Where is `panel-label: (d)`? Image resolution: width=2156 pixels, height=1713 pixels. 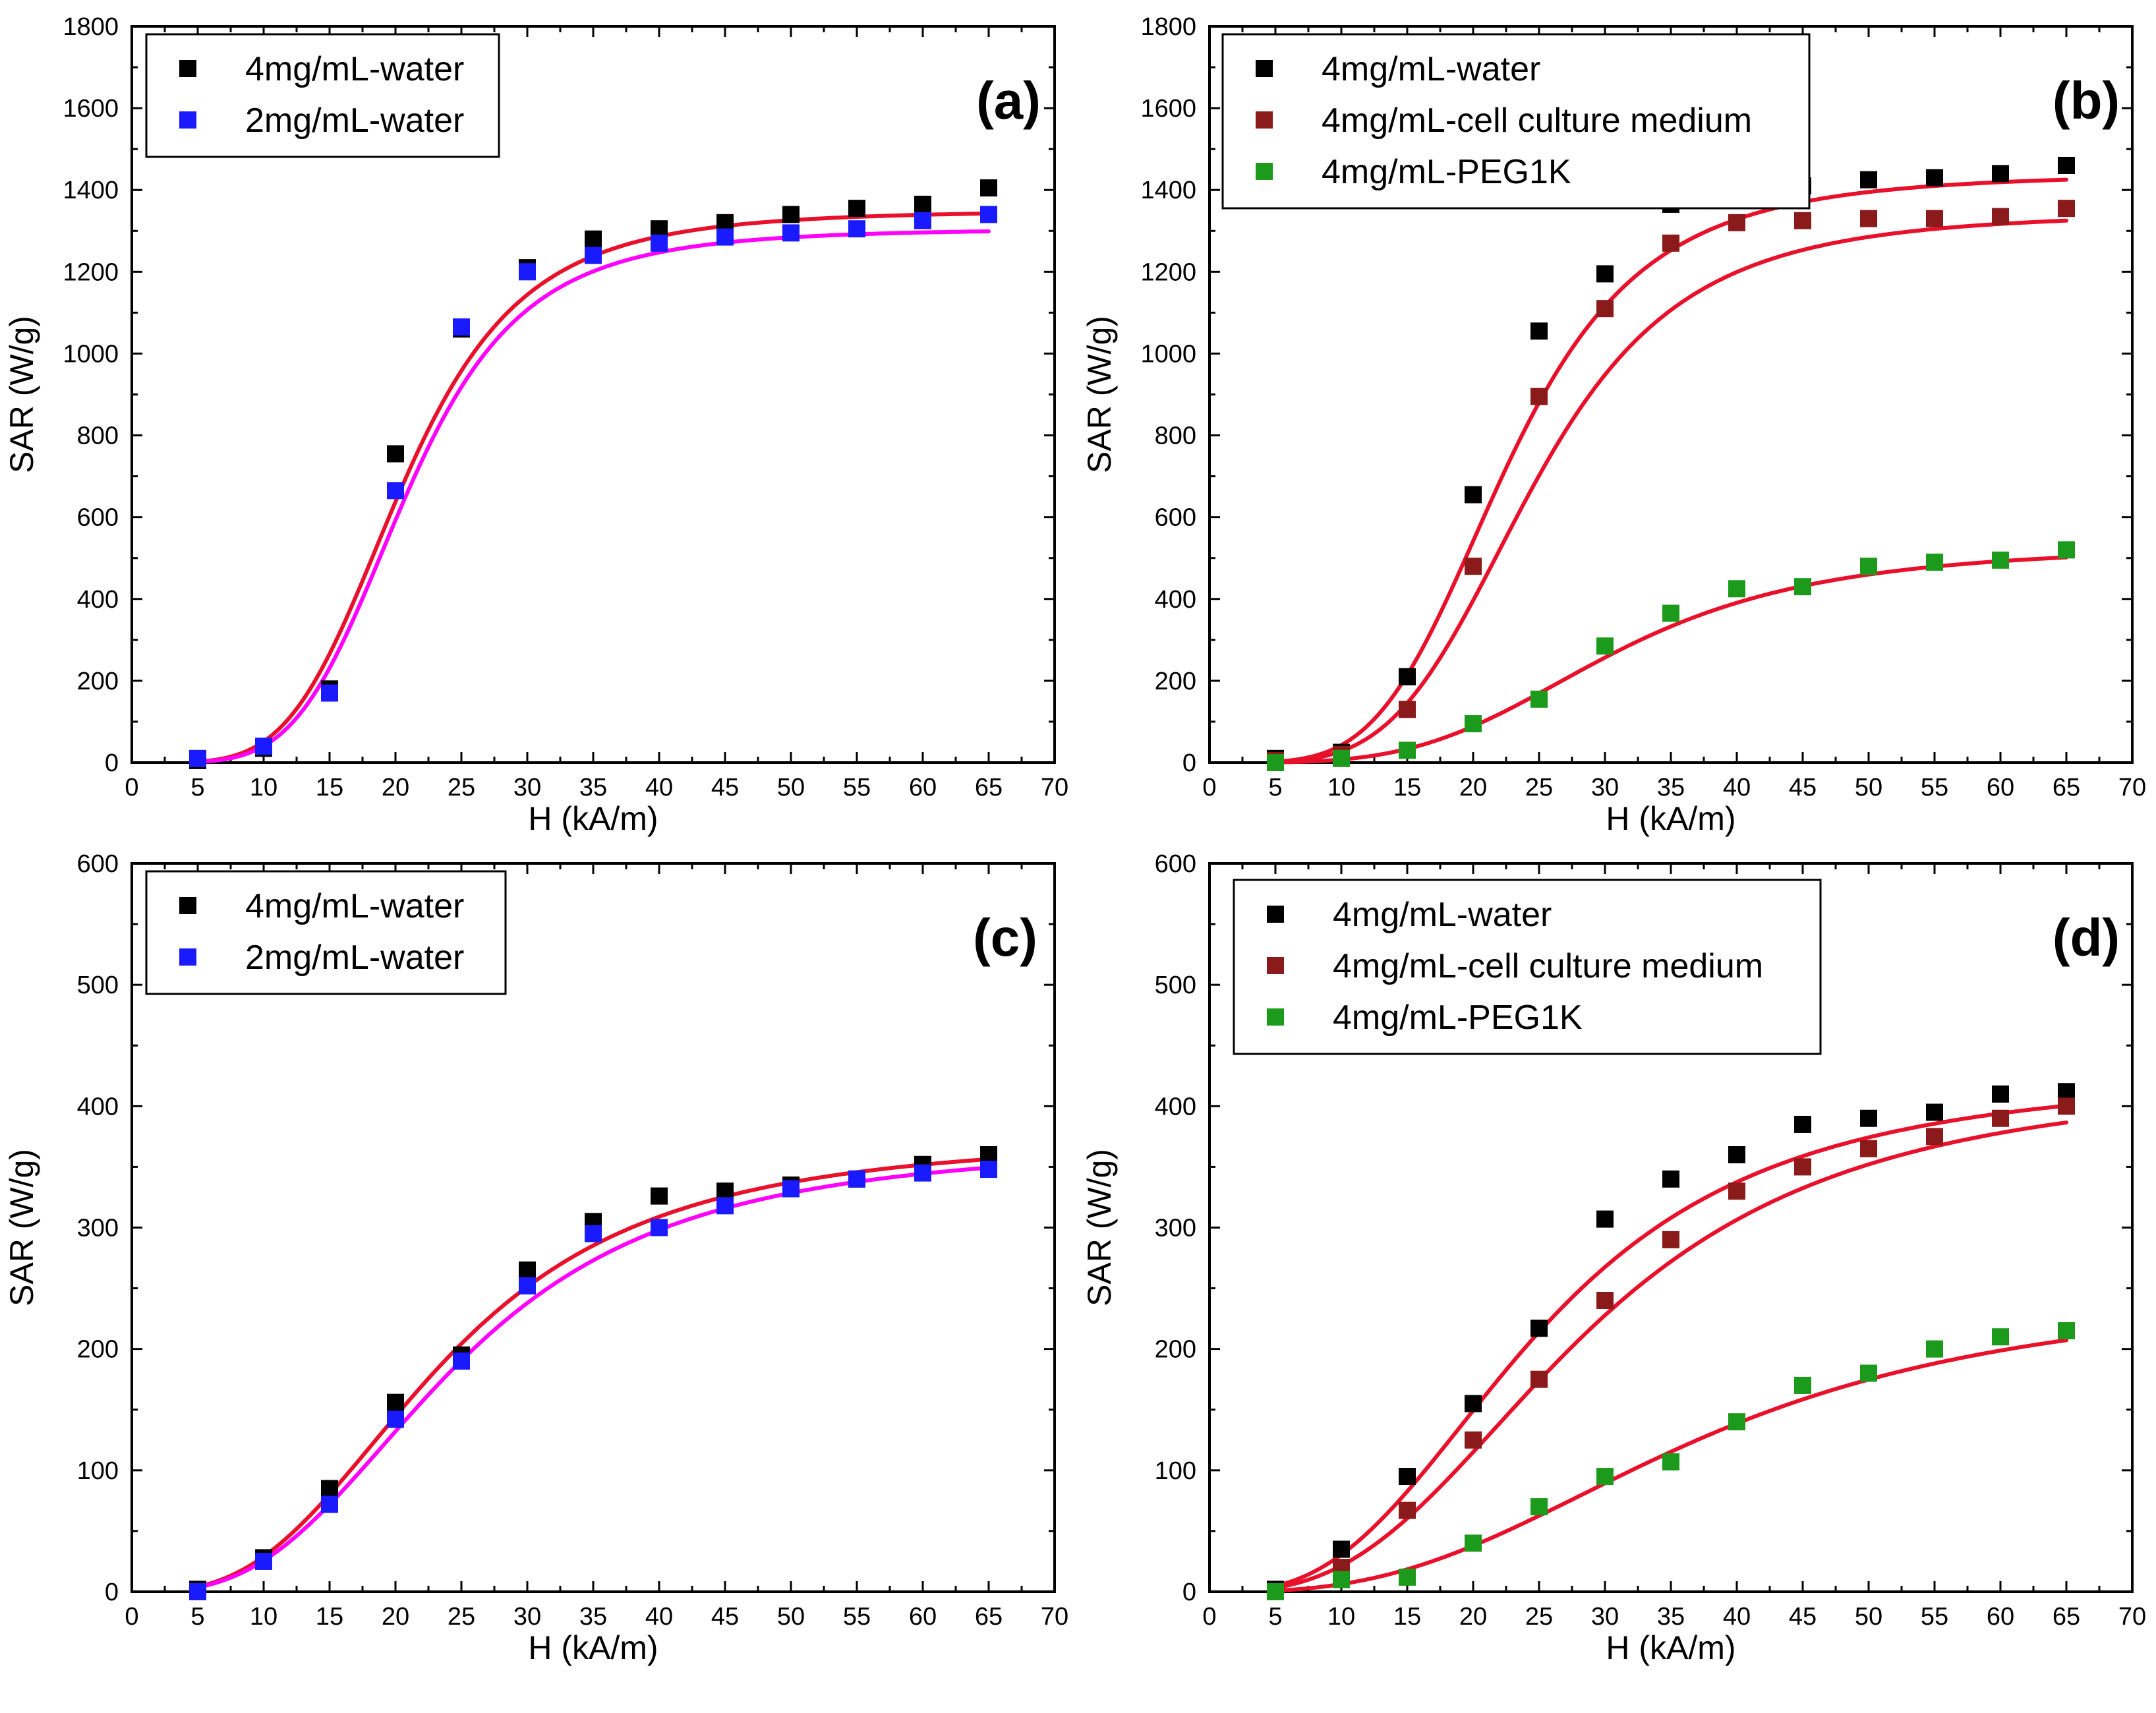
panel-label: (d) is located at coordinates (2086, 937).